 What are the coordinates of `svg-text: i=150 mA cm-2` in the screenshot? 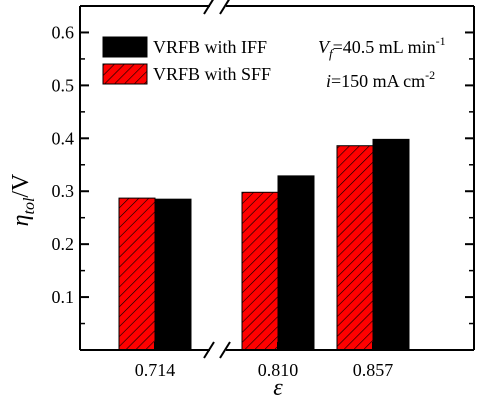 It's located at (380, 79).